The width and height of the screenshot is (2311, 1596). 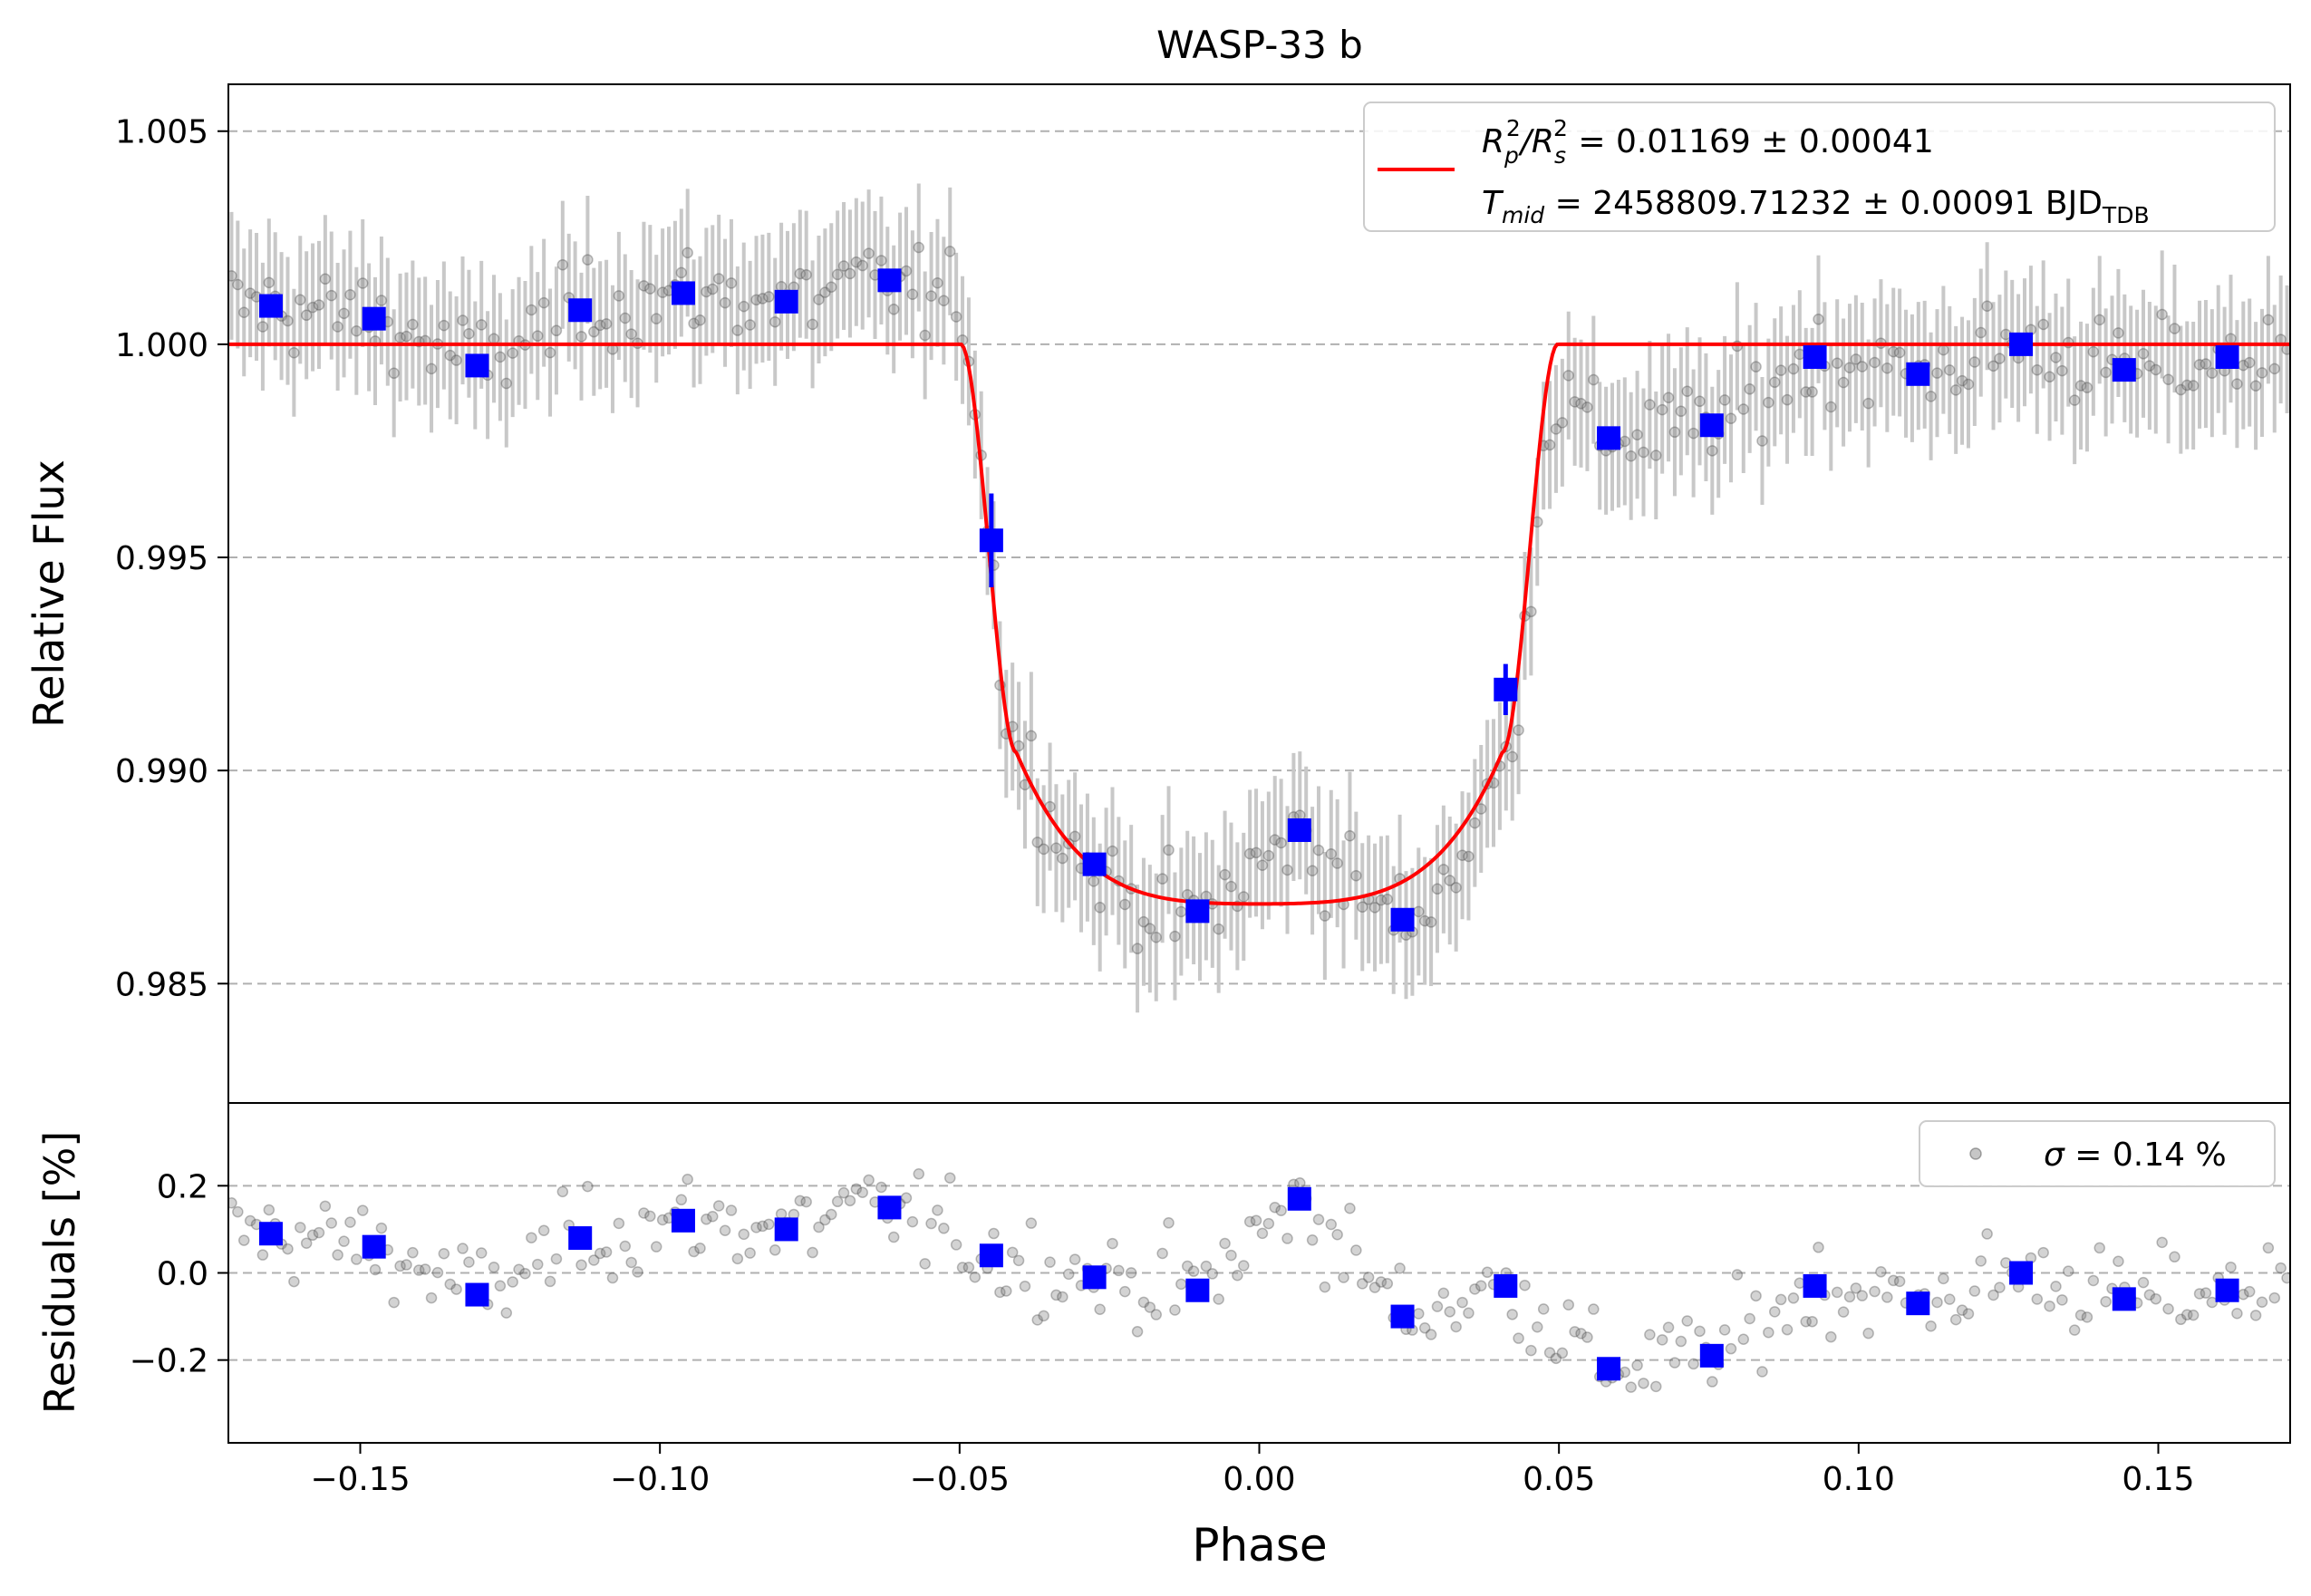 I want to click on top-y-tick-label: 1.000, so click(x=162, y=345).